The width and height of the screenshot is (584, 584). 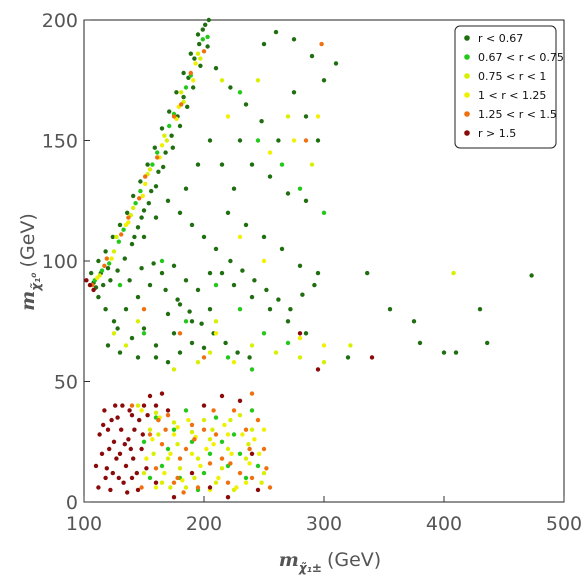 What do you see at coordinates (330, 562) in the screenshot?
I see `x-axis-title: mχ̃₁± (GeV)` at bounding box center [330, 562].